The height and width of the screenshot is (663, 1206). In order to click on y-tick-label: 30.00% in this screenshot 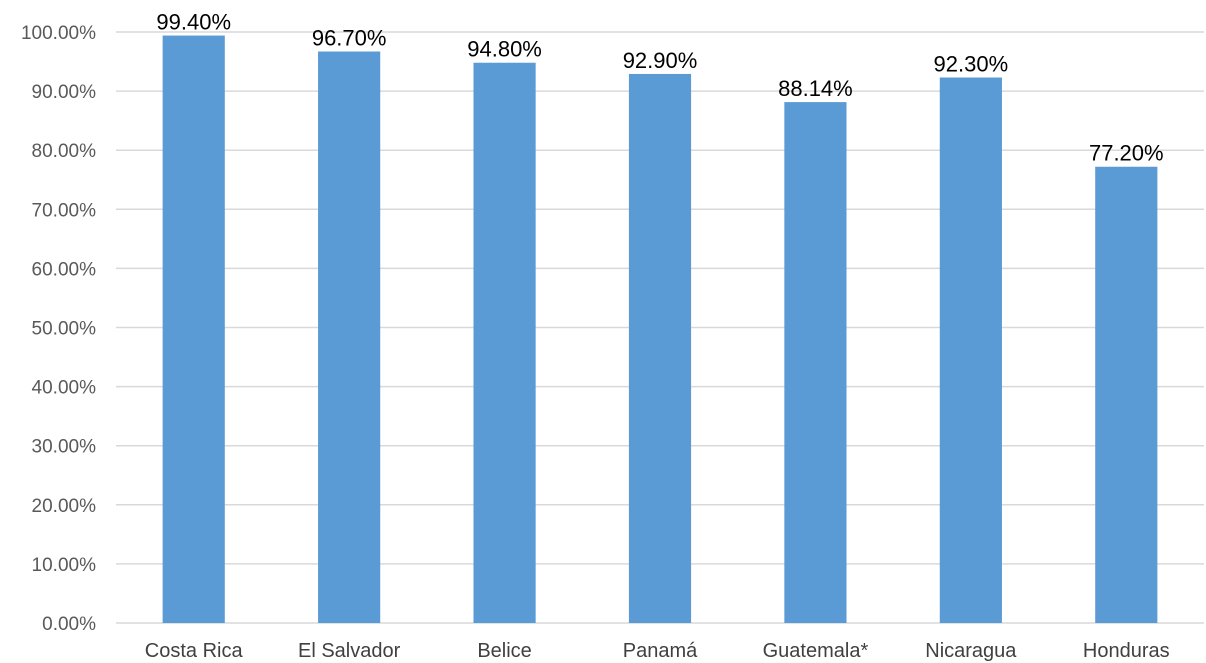, I will do `click(64, 447)`.